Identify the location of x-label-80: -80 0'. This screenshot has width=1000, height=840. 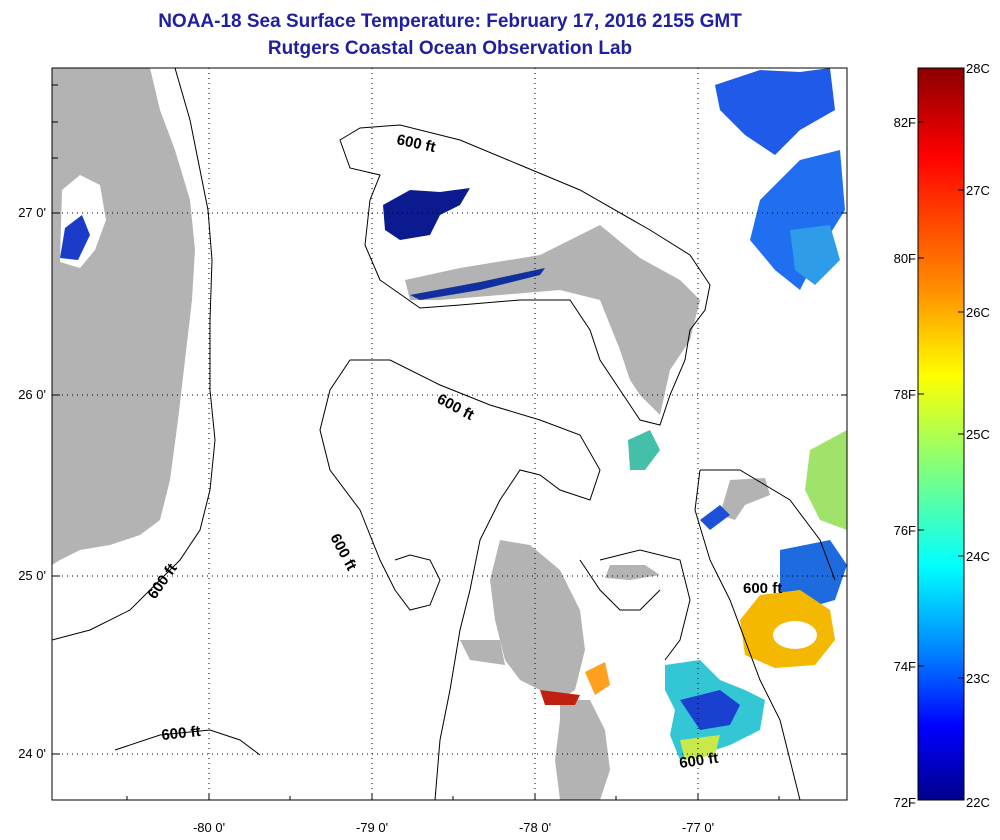
(209, 827).